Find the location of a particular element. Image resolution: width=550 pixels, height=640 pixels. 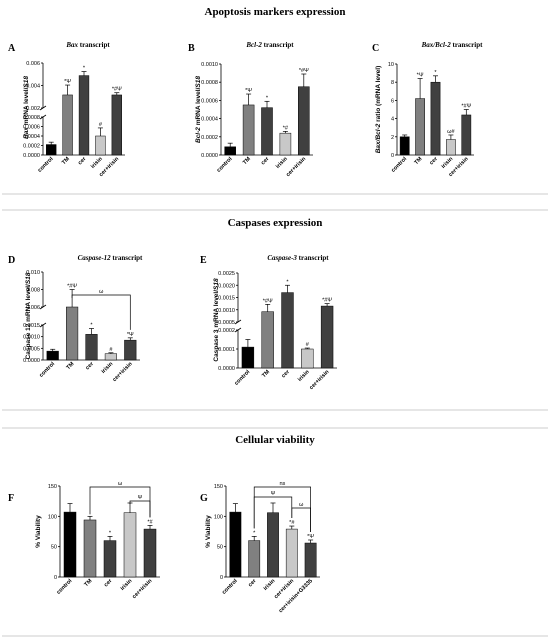

y-tick-label: 0.002 is located at coordinates (33, 109).